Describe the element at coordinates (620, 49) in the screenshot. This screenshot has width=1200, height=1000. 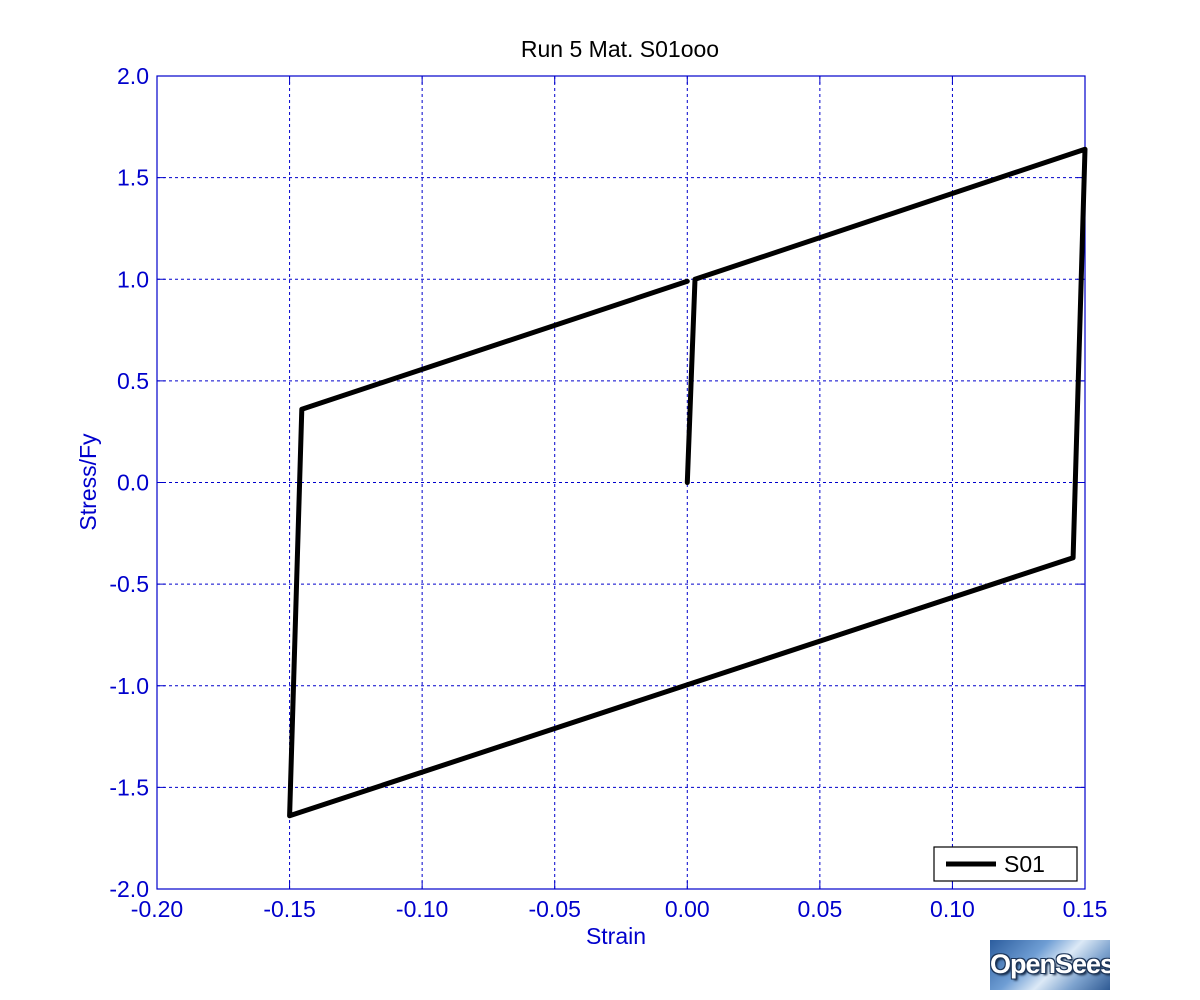
I see `chart-title: Run 5 Mat. S01ooo` at that location.